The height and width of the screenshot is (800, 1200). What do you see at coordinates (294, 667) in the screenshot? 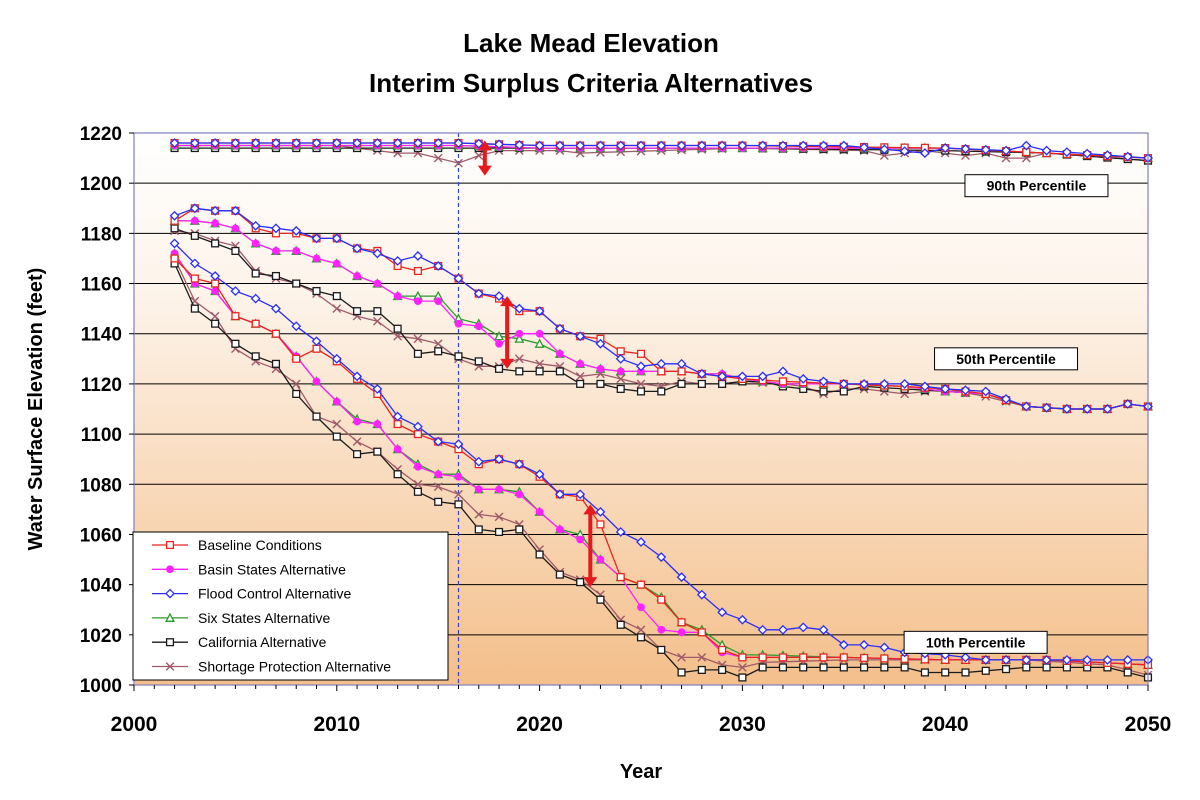
I see `legend-label: Shortage Protection Alternative` at bounding box center [294, 667].